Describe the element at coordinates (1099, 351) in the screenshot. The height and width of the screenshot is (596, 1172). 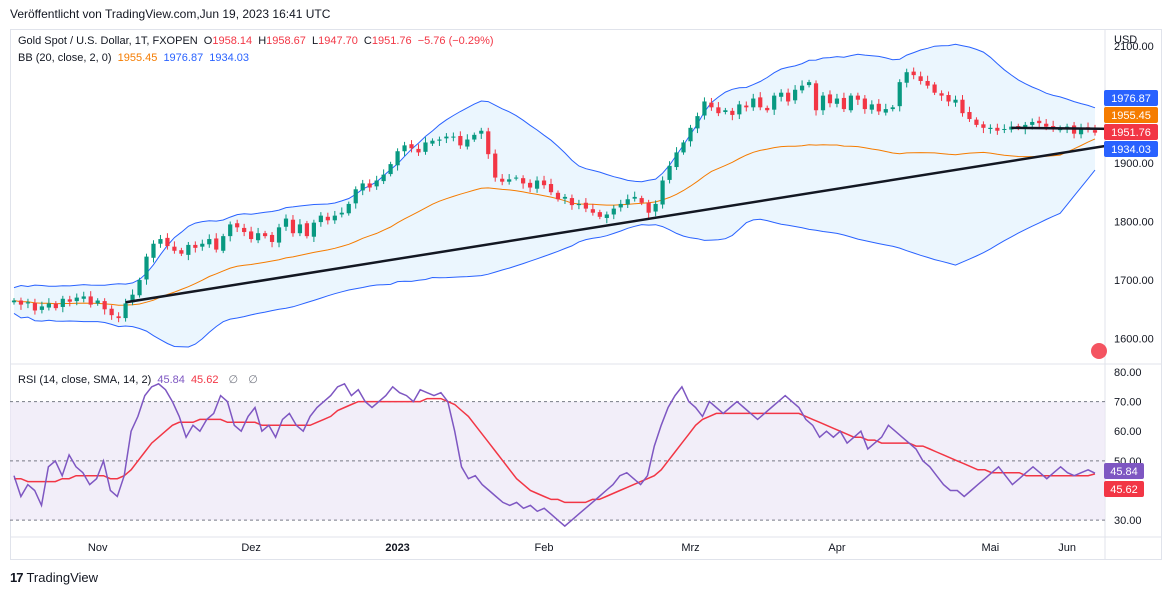
I see `earnings-badge-icon` at that location.